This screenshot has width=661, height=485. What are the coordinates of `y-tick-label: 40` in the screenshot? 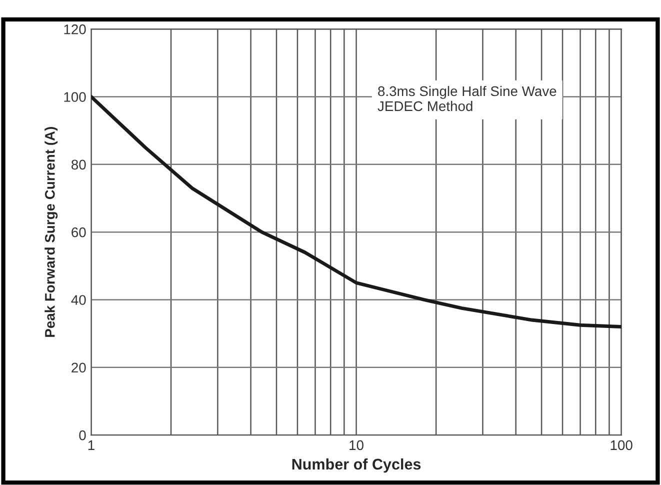 It's located at (78, 300).